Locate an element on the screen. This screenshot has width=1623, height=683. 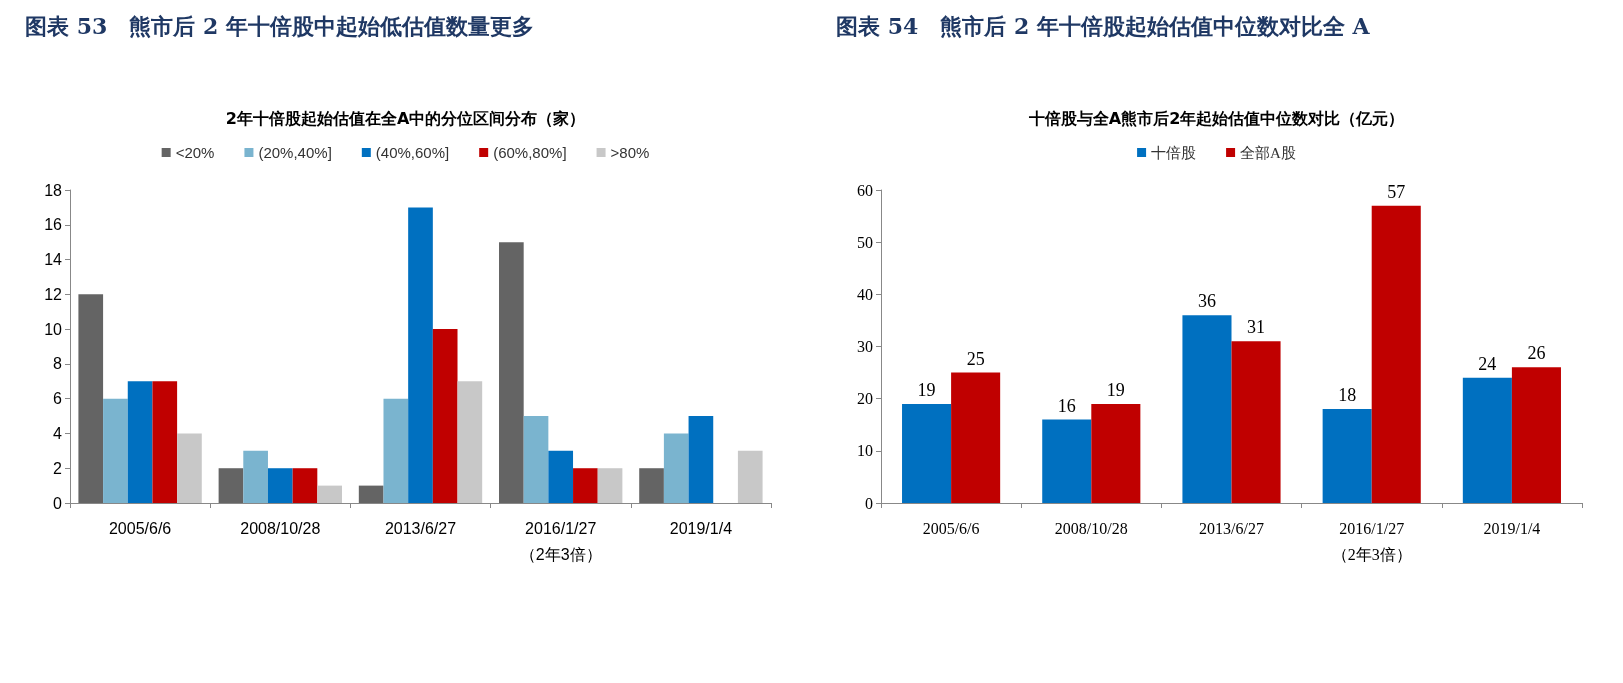
data-label: 31 is located at coordinates (1256, 327).